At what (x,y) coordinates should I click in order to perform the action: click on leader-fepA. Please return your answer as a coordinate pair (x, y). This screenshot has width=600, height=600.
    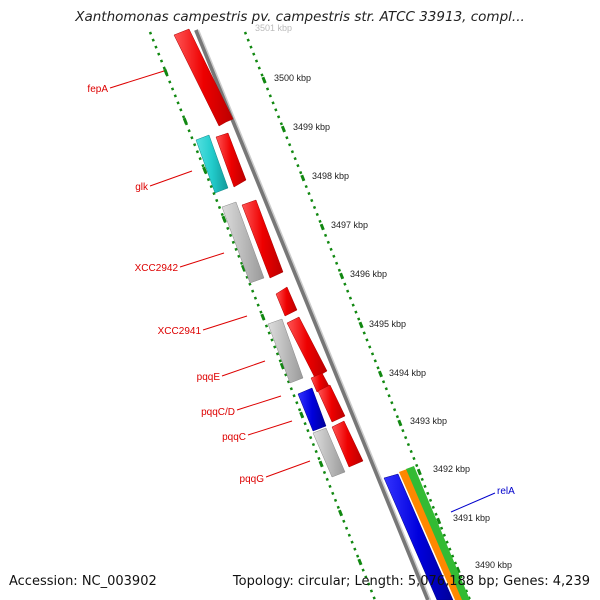
    Looking at the image, I should click on (137, 79).